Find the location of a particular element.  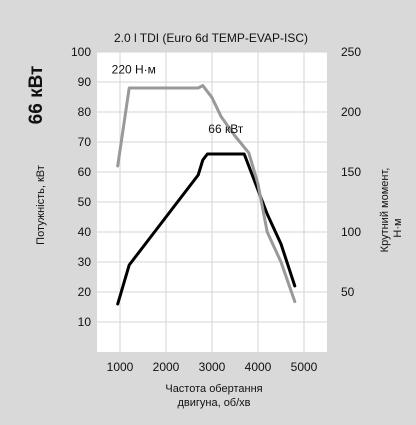

y-left-tick-label: 40 is located at coordinates (85, 232).